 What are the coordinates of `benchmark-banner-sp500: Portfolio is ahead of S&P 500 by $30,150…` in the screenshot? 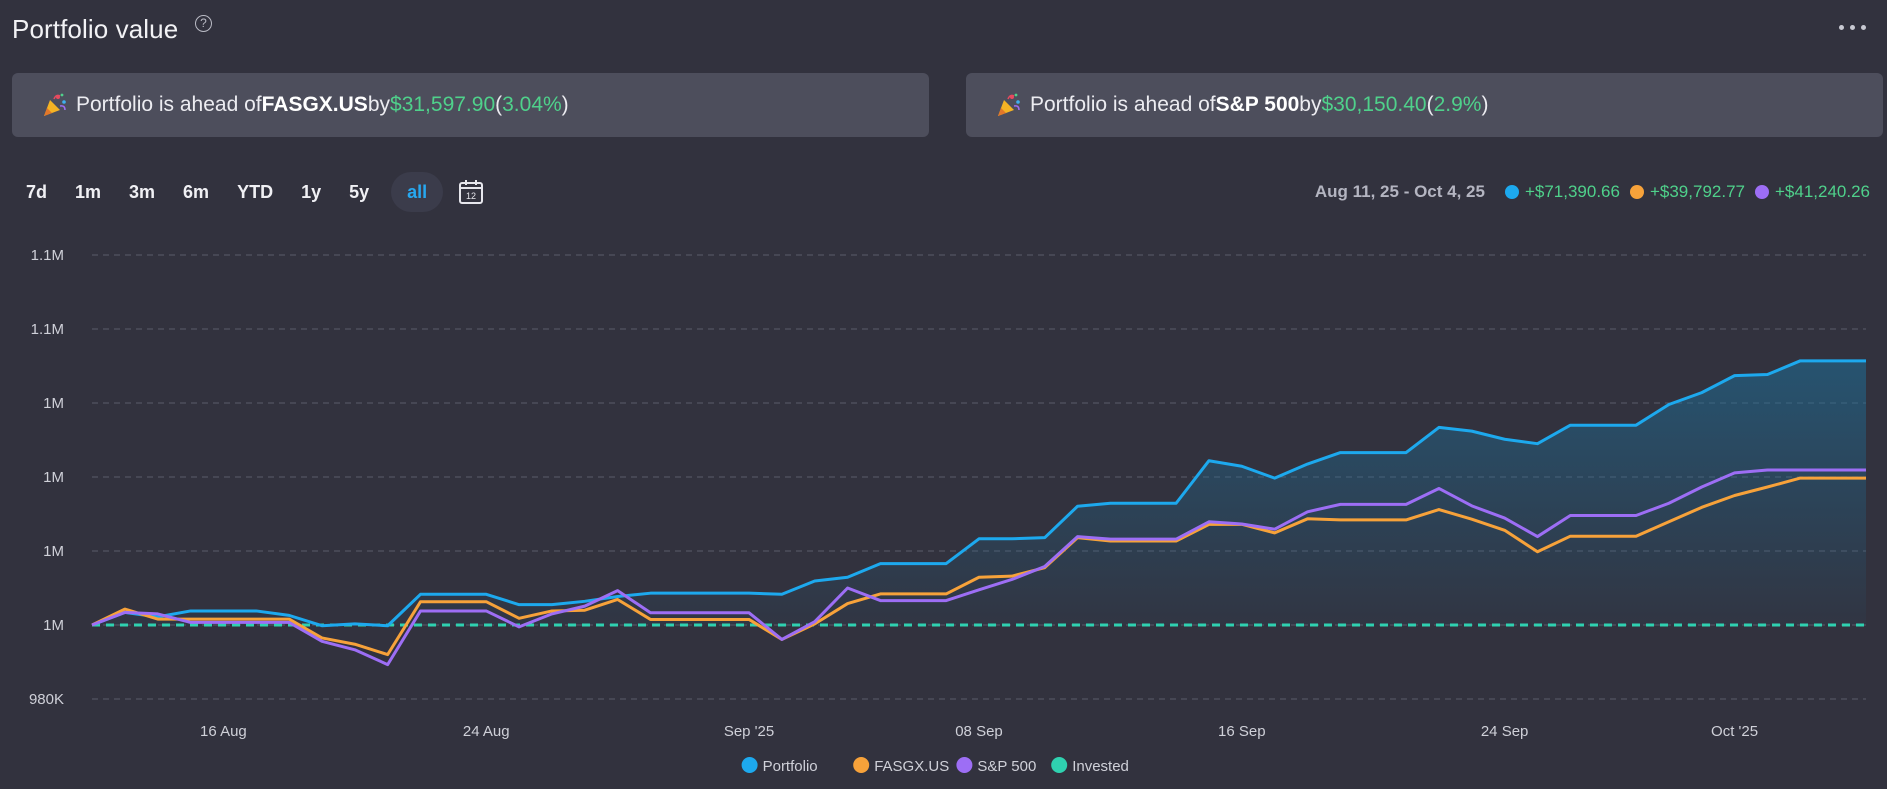 It's located at (1424, 105).